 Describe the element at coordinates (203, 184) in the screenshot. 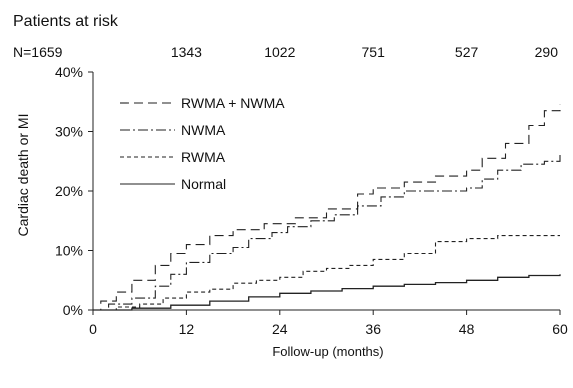

I see `legend-label-normal: Normal` at that location.